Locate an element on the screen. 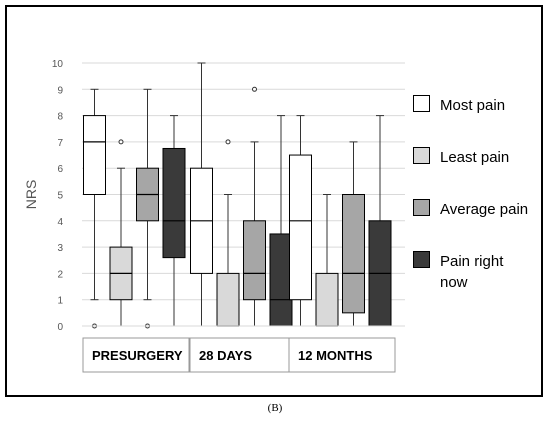 Image resolution: width=550 pixels, height=421 pixels. legend-item-average-pain: Average pain is located at coordinates (474, 209).